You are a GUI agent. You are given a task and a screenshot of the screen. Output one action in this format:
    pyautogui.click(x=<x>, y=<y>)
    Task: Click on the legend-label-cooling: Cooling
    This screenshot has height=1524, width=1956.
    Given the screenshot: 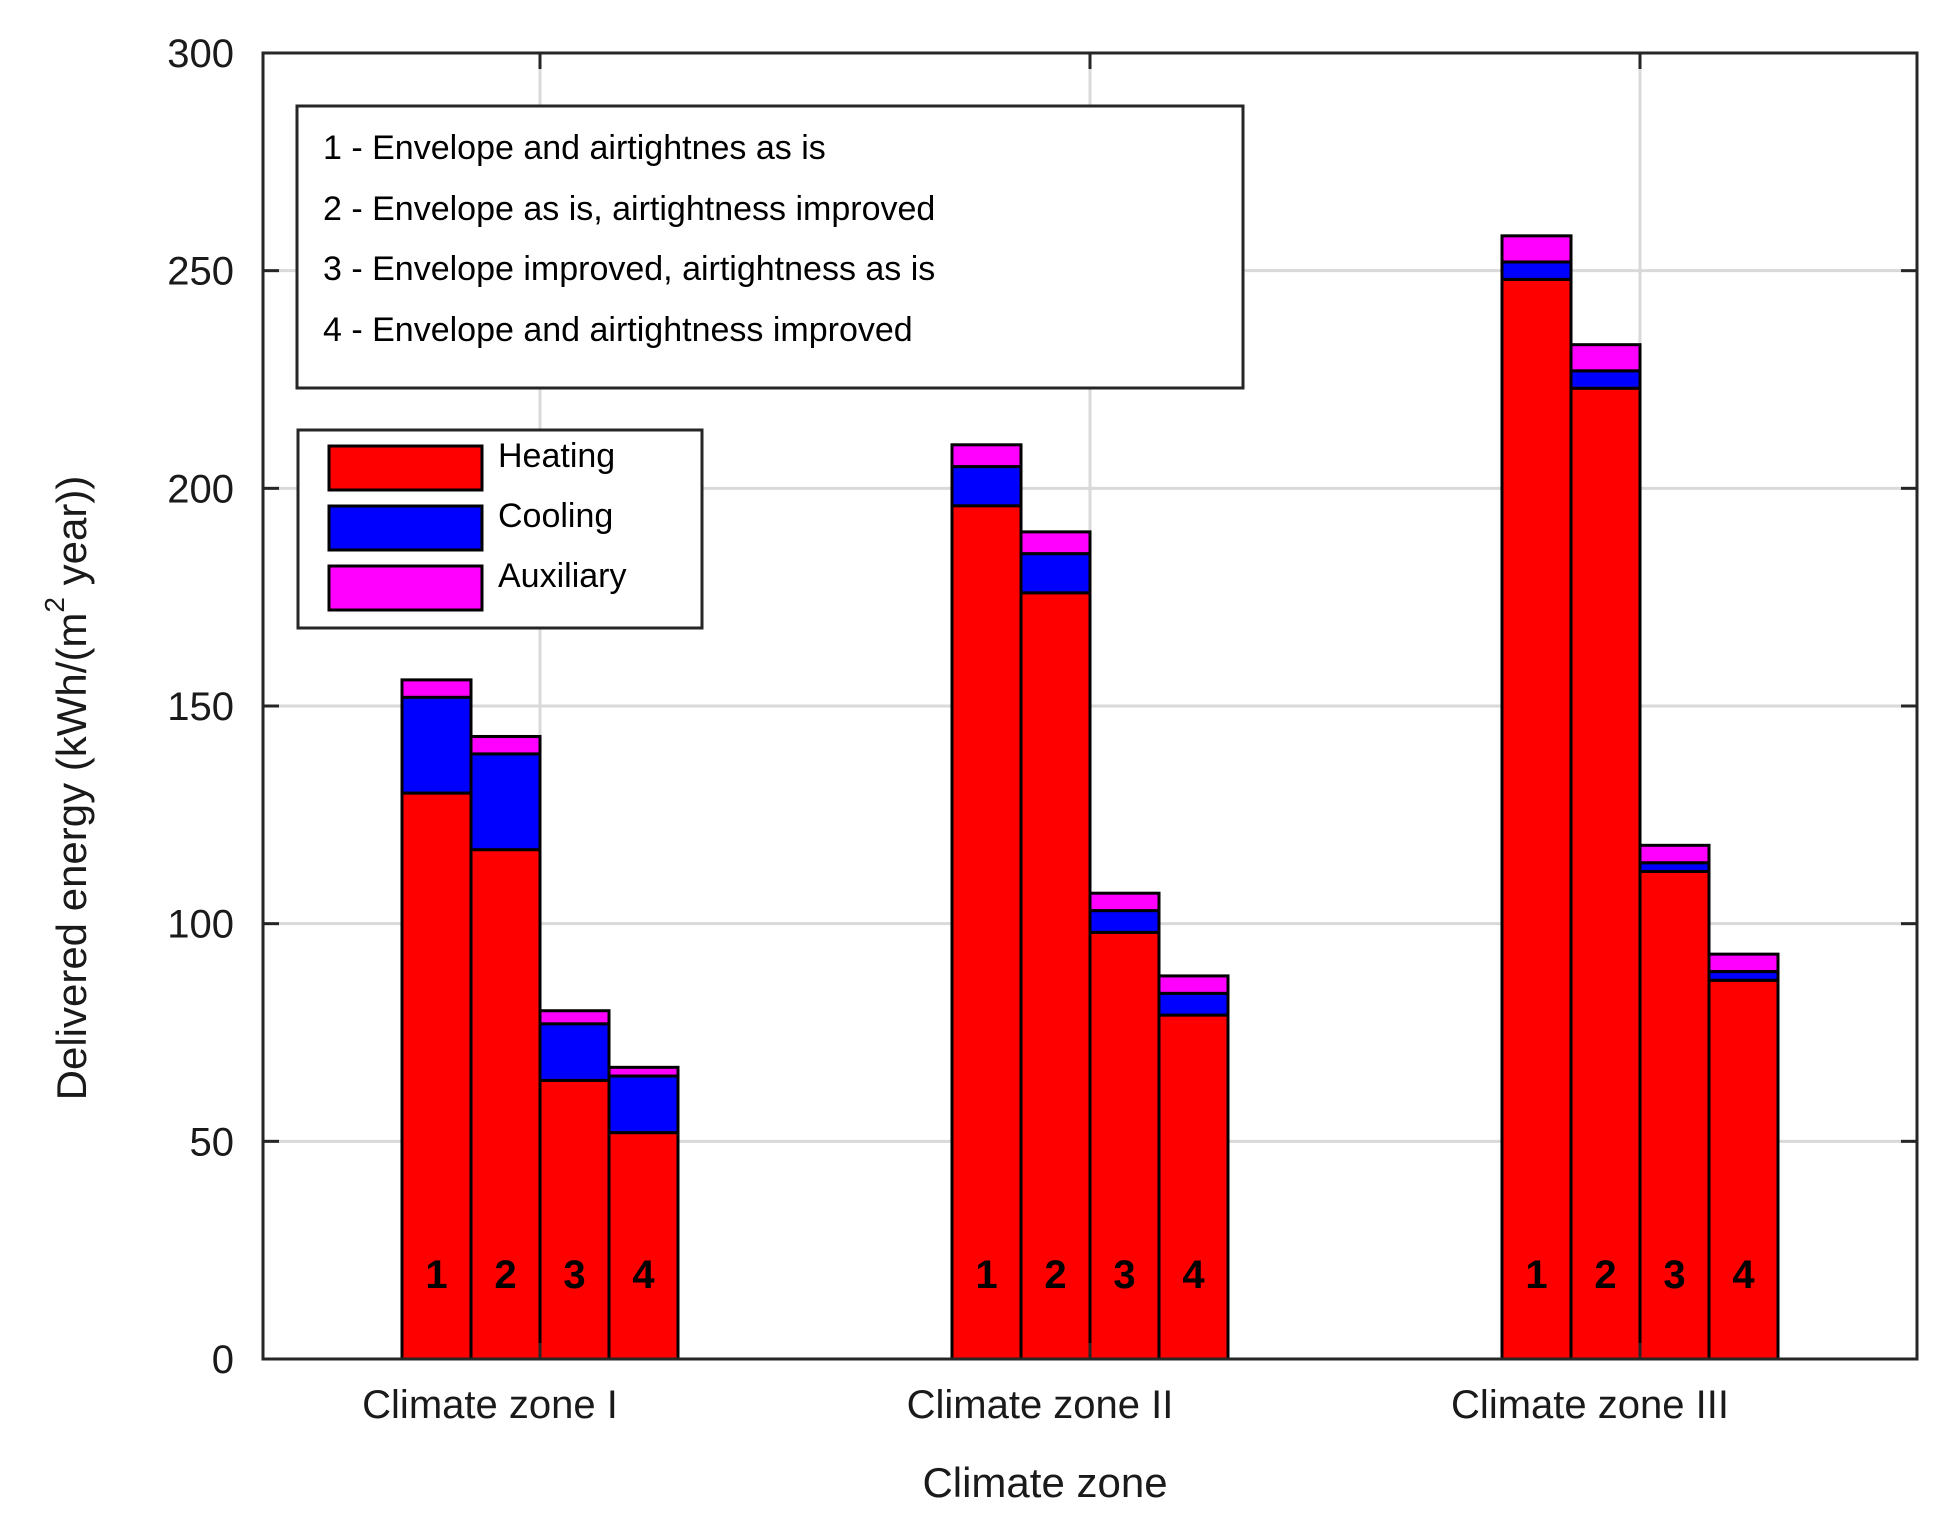 What is the action you would take?
    pyautogui.click(x=555, y=516)
    